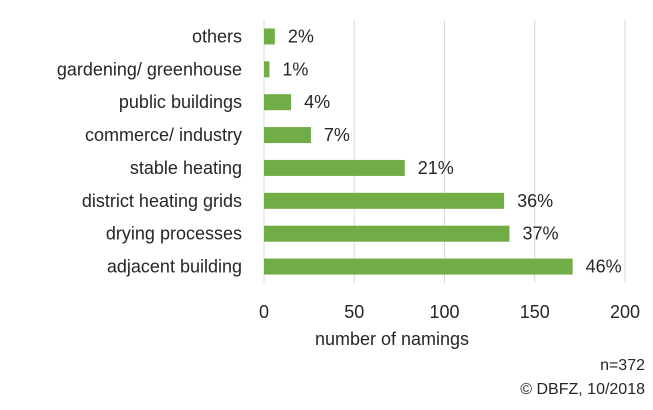 The width and height of the screenshot is (653, 410). I want to click on category-label: district heating grids, so click(162, 201).